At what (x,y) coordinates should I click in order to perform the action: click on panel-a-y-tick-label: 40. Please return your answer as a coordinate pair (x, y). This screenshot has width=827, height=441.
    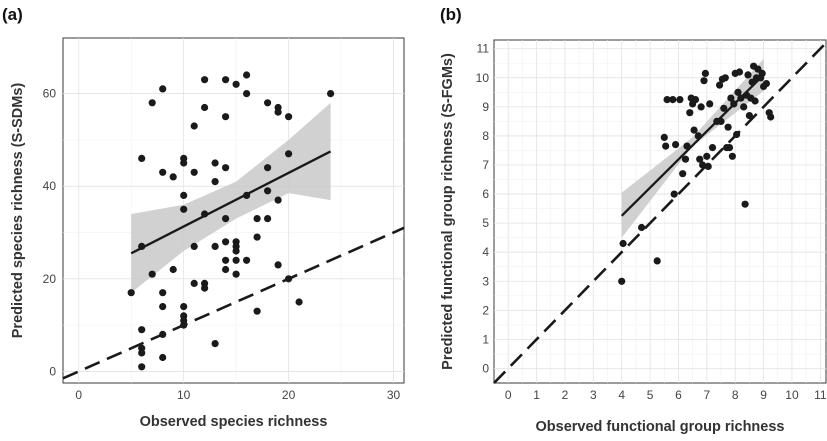
    Looking at the image, I should click on (50, 186).